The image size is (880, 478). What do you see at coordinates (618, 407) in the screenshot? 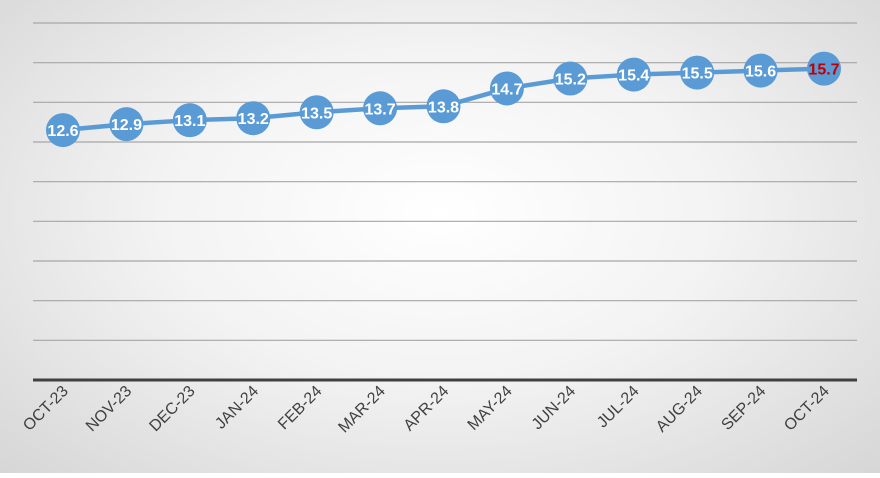
I see `x-tick-label: JUL-24` at bounding box center [618, 407].